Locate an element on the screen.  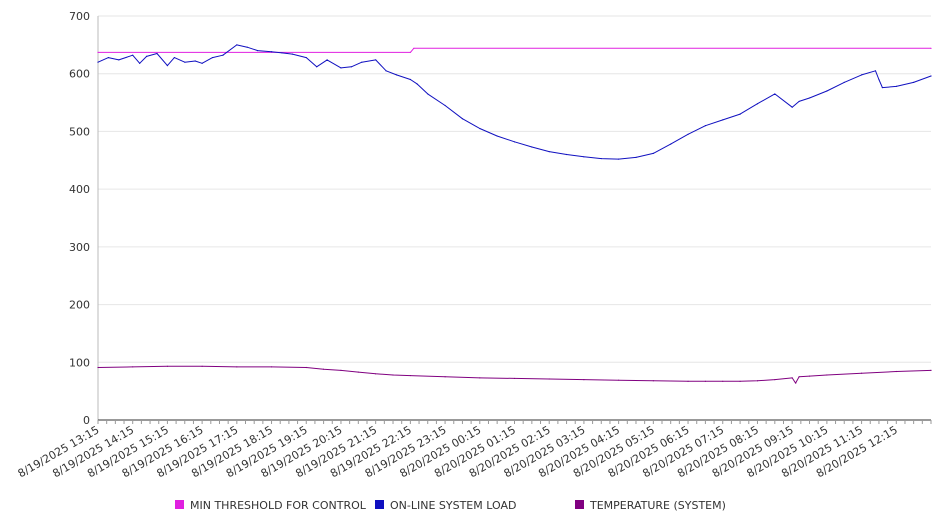
legend-label: MIN THRESHOLD FOR CONTROL is located at coordinates (278, 505).